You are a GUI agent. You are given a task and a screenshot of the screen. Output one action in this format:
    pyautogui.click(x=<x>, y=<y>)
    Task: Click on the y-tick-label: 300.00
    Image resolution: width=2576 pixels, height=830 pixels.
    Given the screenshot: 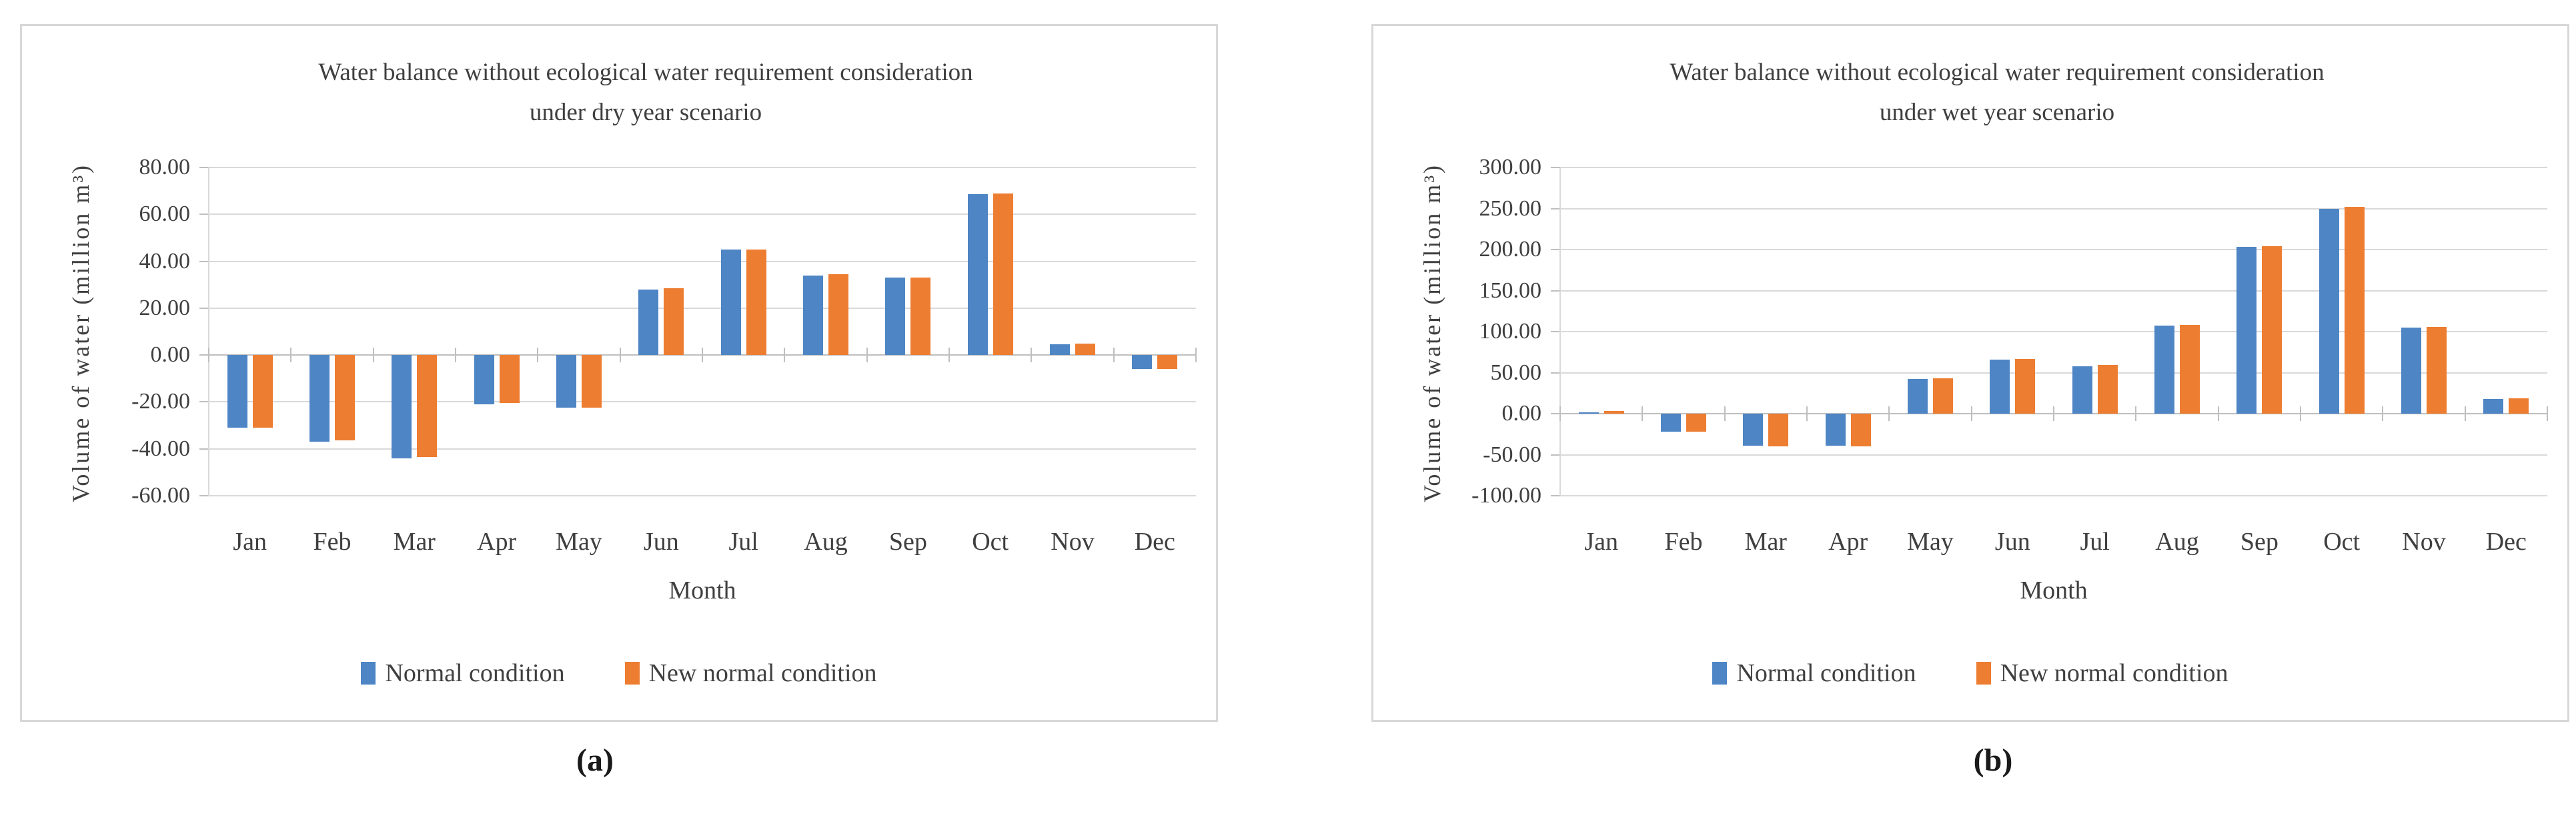 What is the action you would take?
    pyautogui.click(x=1511, y=167)
    